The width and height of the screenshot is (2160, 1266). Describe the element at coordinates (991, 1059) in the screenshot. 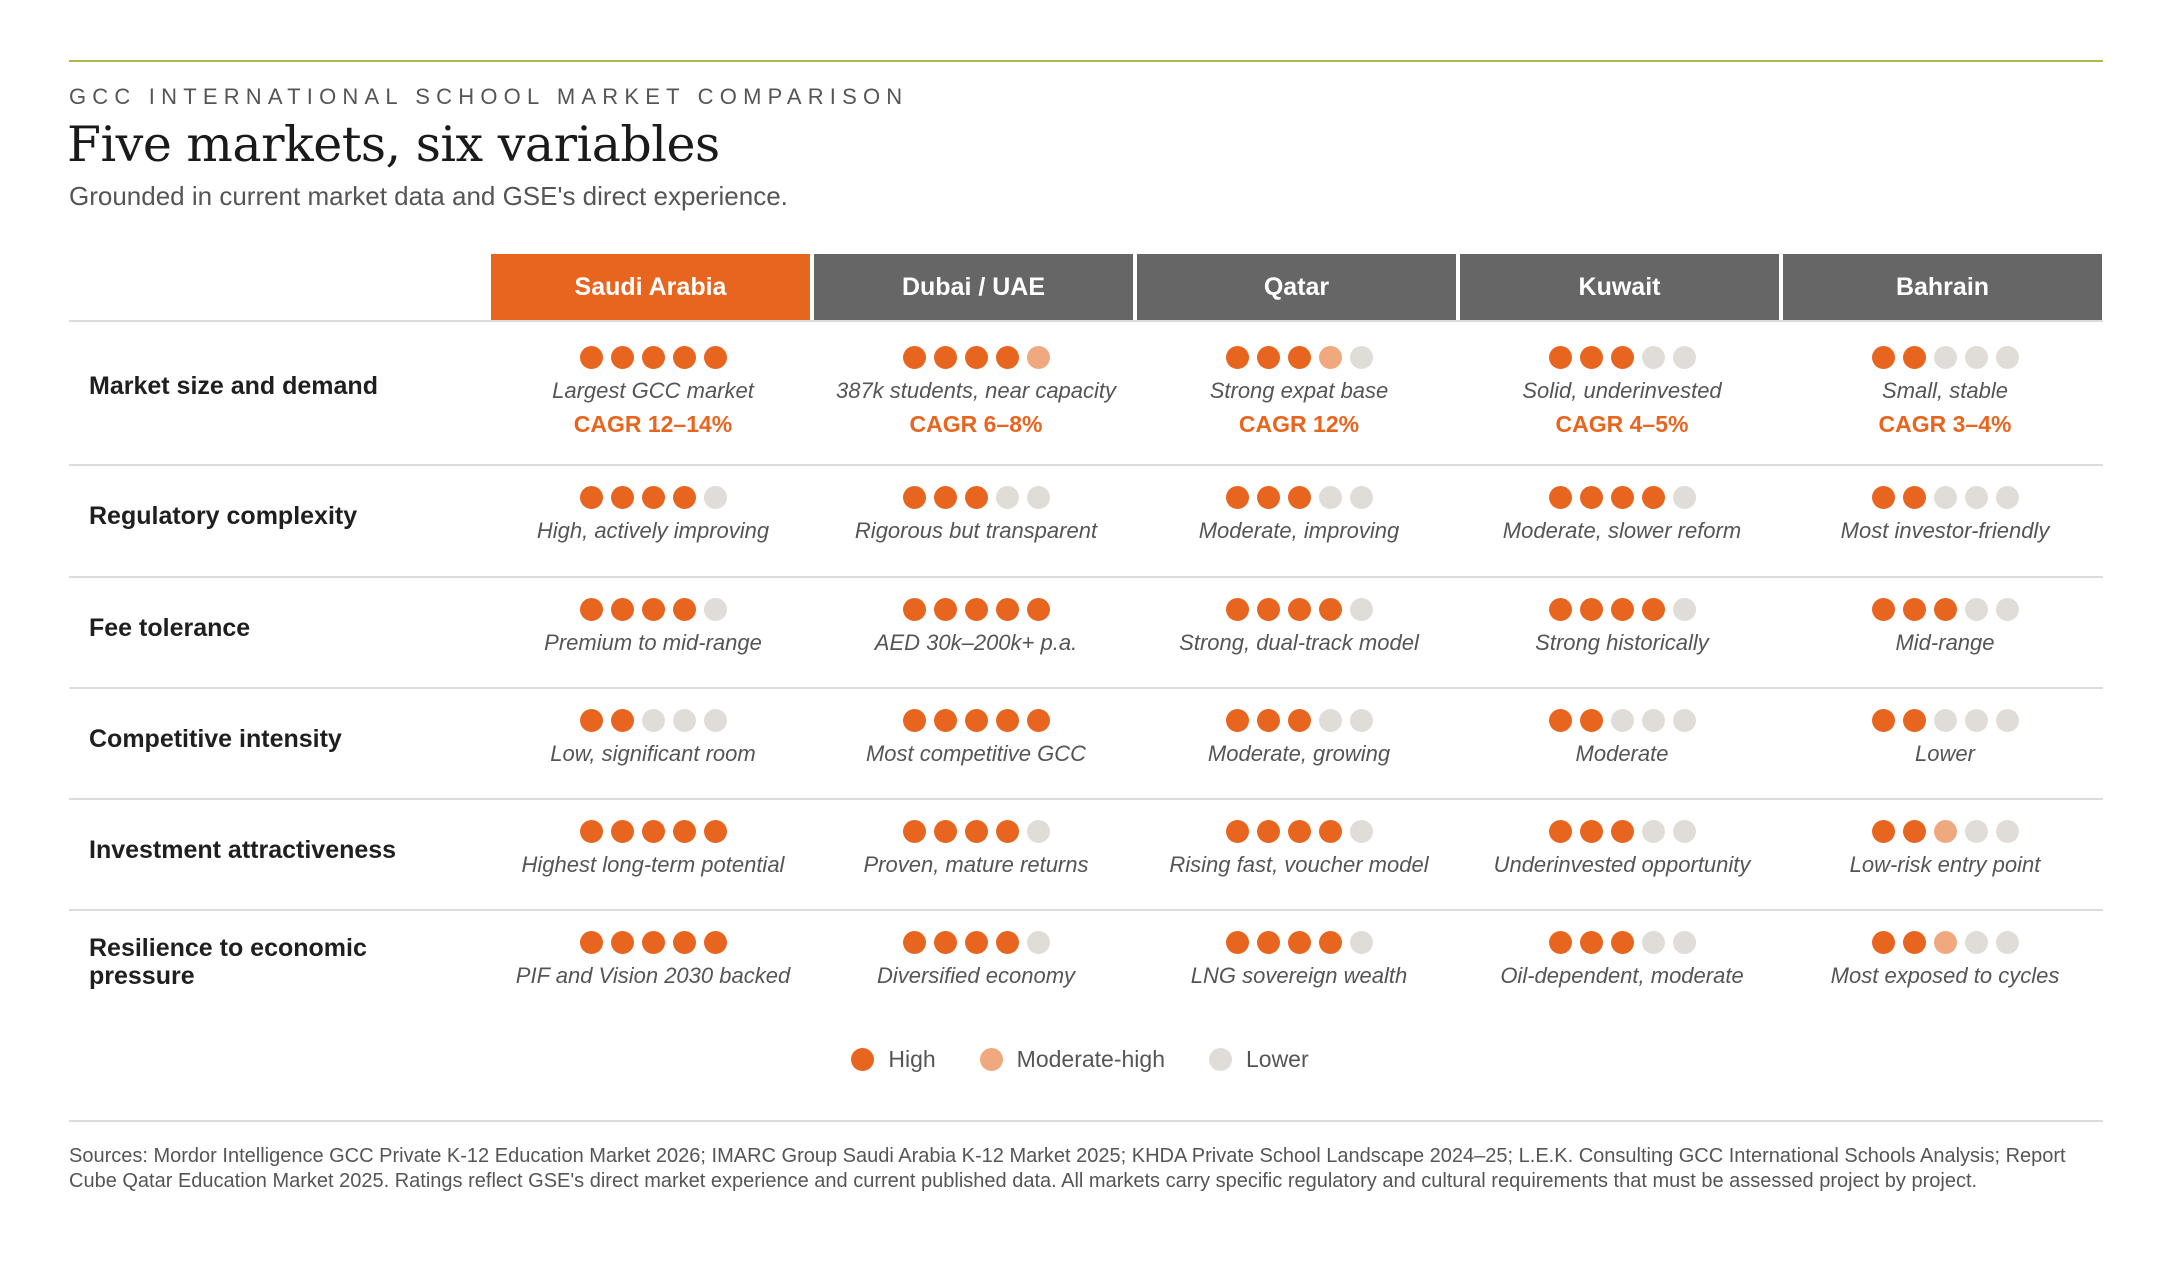

I see `legend-dot-mod` at that location.